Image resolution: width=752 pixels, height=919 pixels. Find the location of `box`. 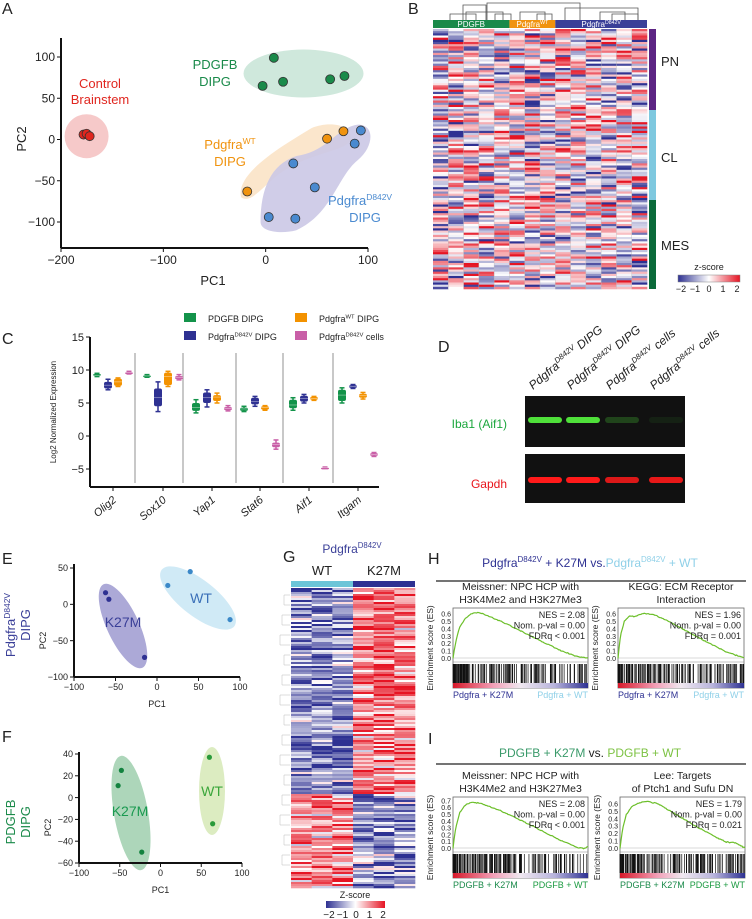

box is located at coordinates (228, 408).